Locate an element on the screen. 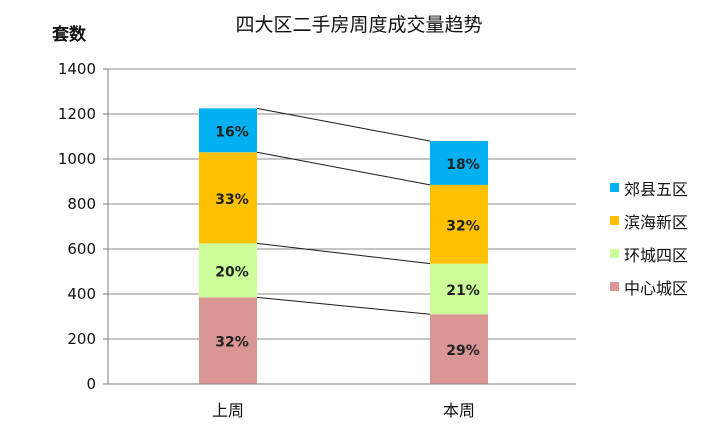 Image resolution: width=719 pixels, height=430 pixels. series-connectors is located at coordinates (343, 211).